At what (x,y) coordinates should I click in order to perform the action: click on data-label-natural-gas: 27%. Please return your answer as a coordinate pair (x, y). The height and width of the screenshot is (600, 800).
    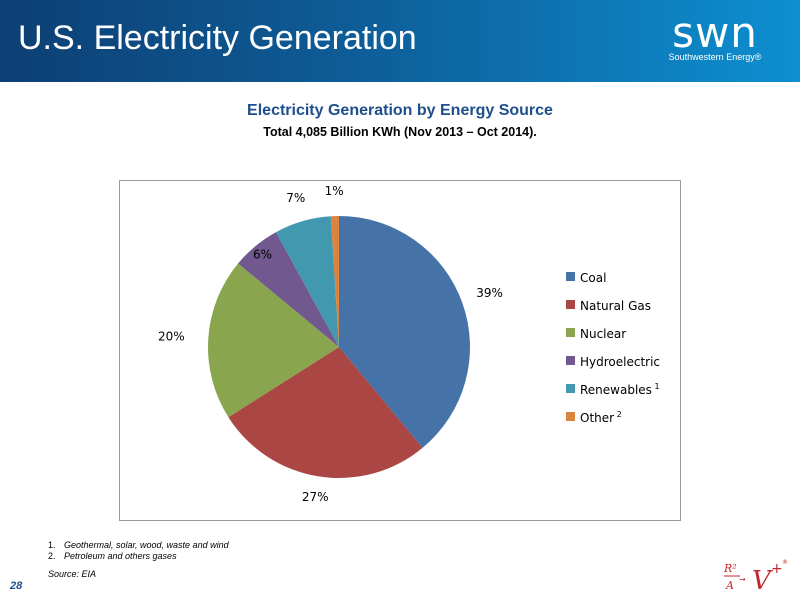
    Looking at the image, I should click on (315, 497).